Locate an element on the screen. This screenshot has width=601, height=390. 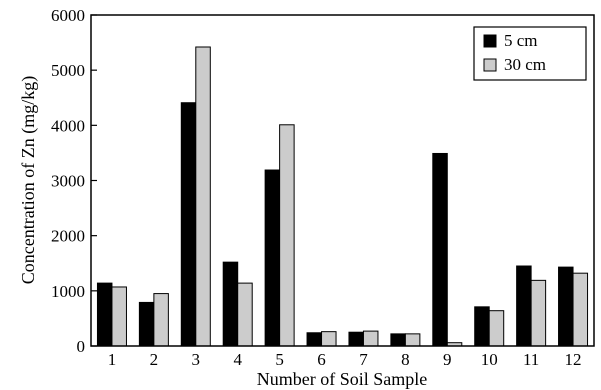
x-tick-label: 6 is located at coordinates (321, 359).